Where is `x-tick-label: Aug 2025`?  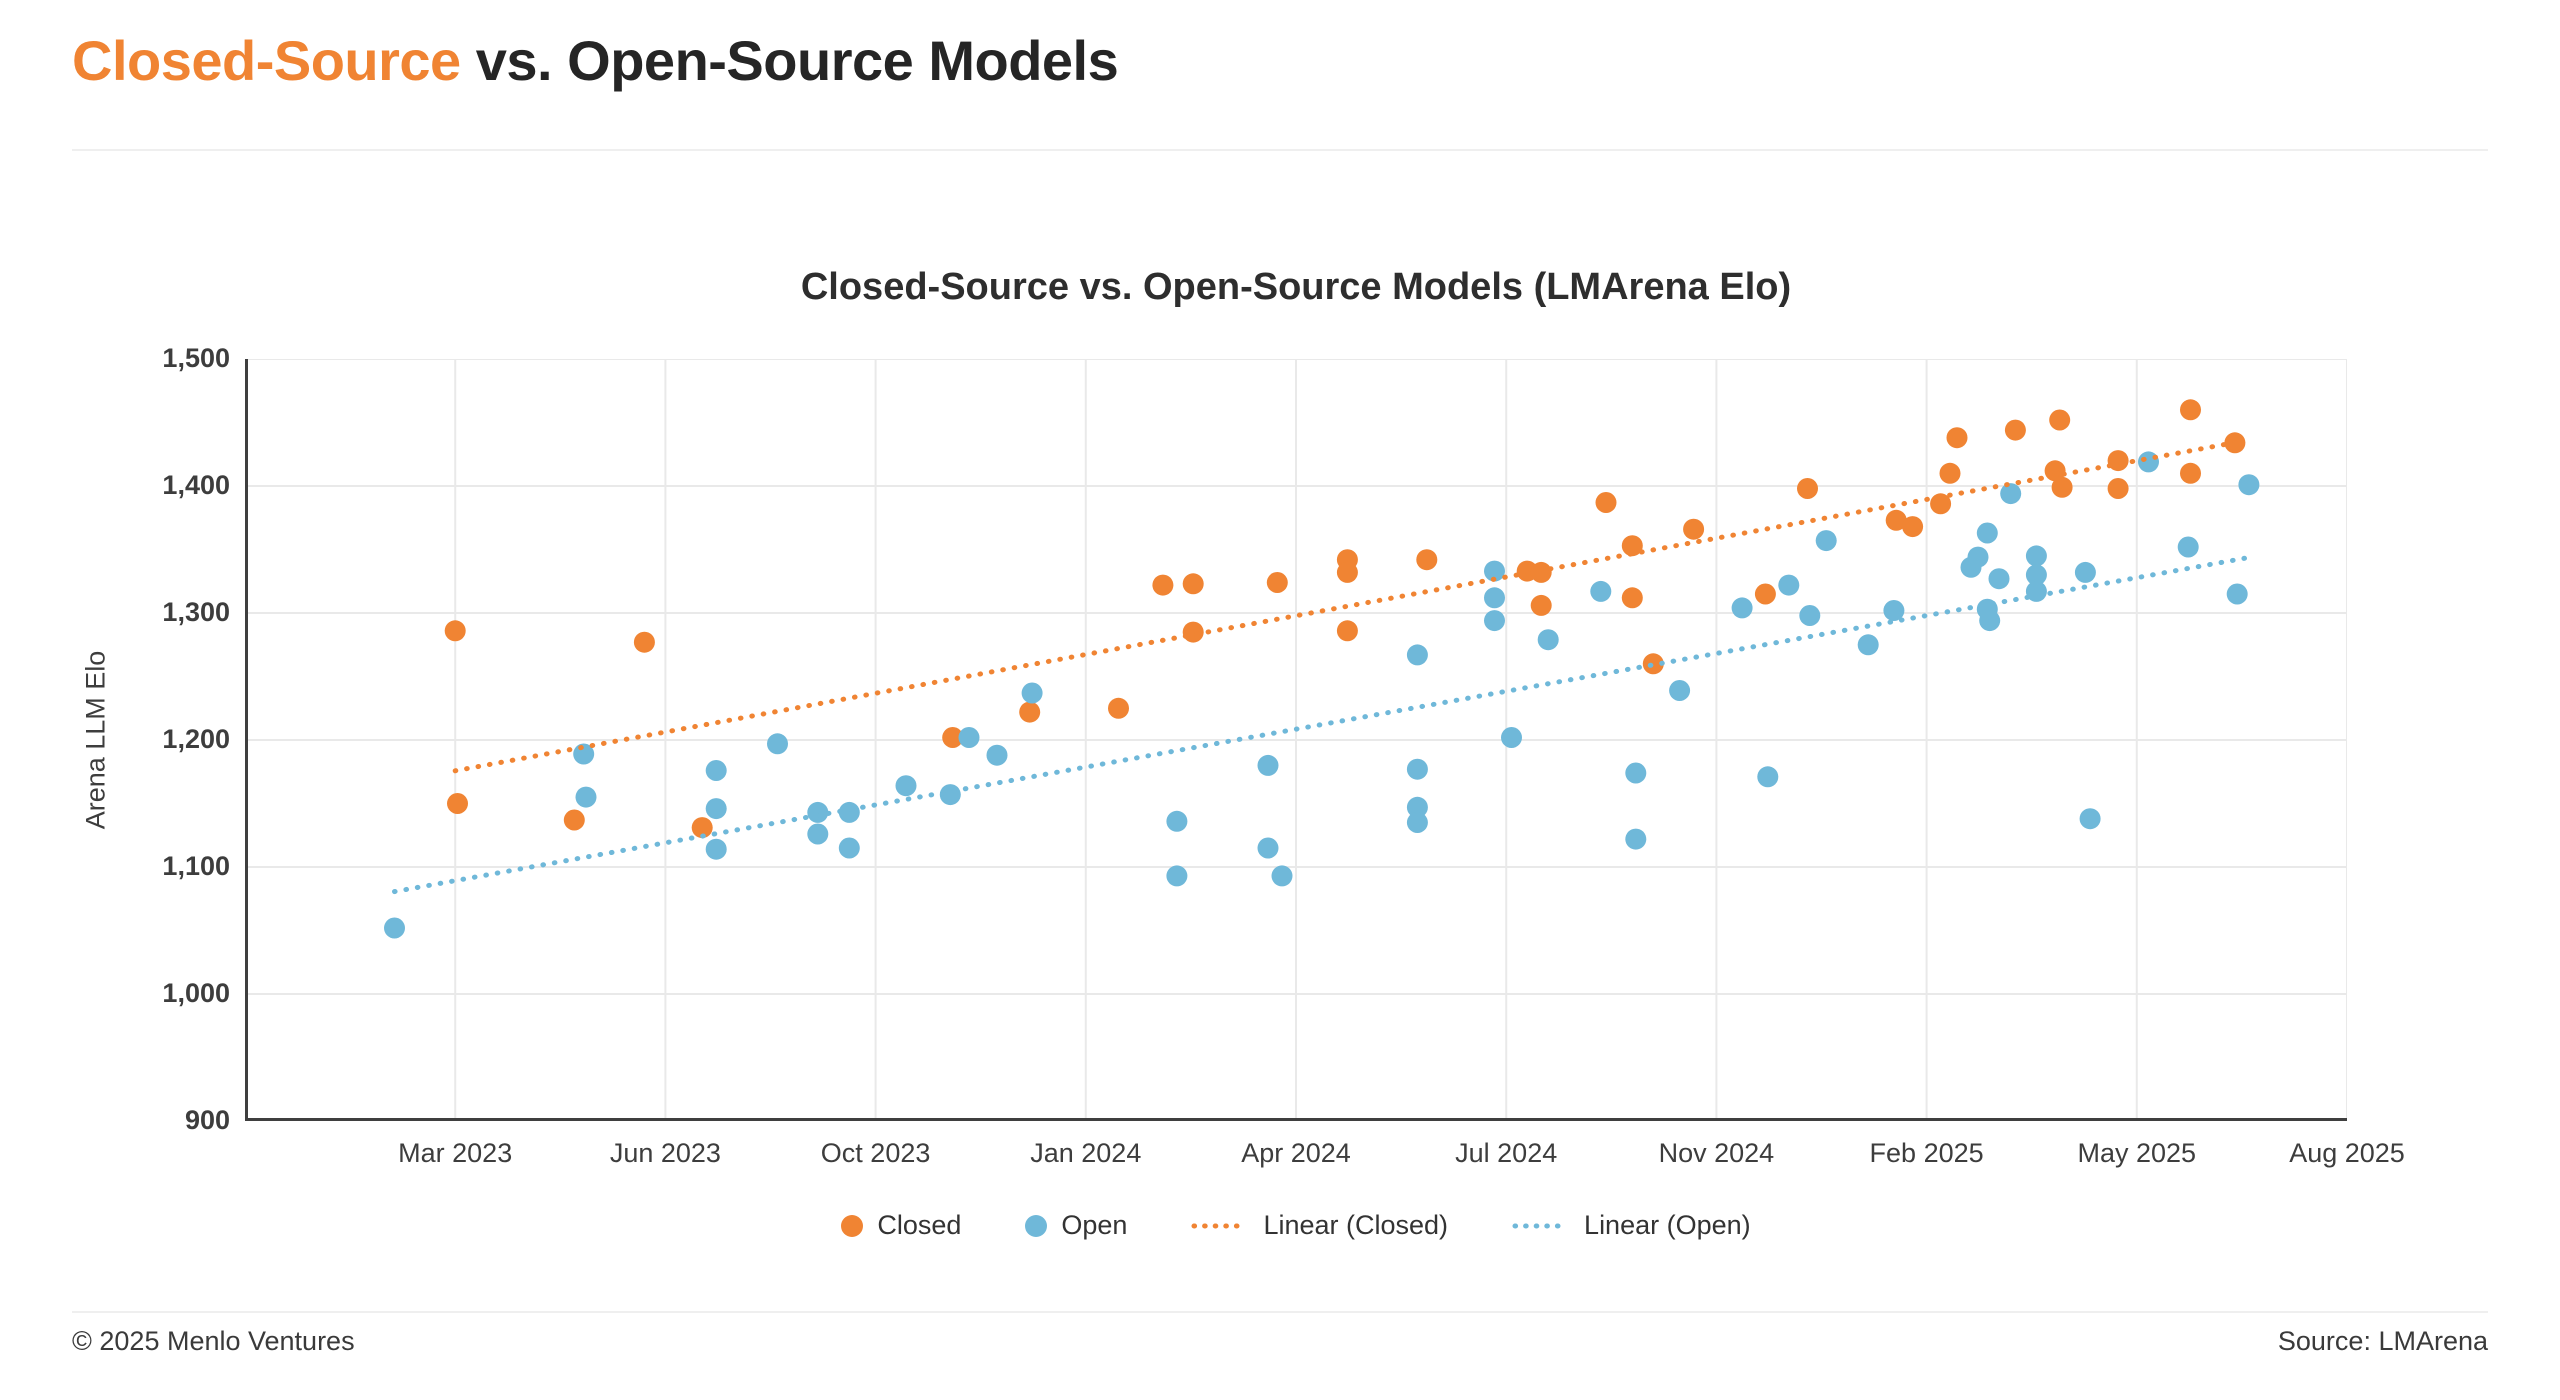
x-tick-label: Aug 2025 is located at coordinates (2347, 1153).